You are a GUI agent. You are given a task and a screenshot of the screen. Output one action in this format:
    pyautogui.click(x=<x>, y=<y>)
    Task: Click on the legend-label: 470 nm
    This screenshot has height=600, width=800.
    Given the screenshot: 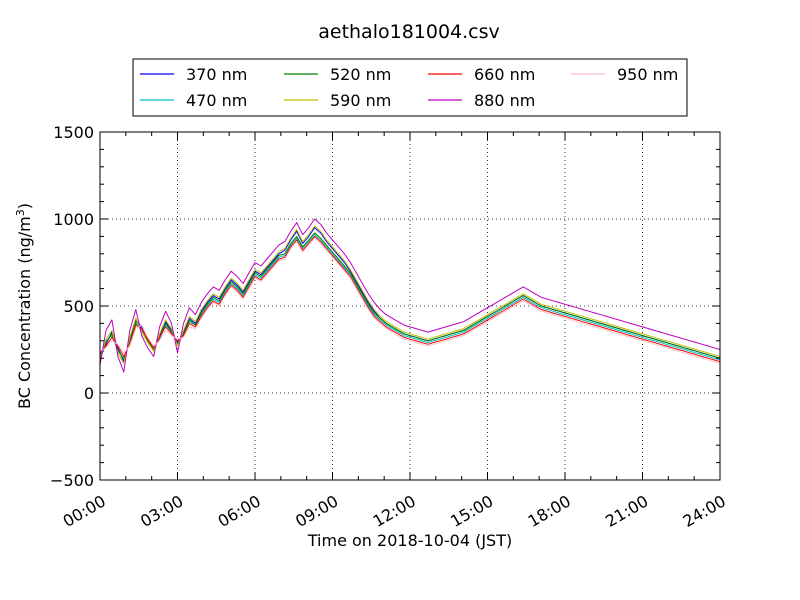 What is the action you would take?
    pyautogui.click(x=216, y=100)
    